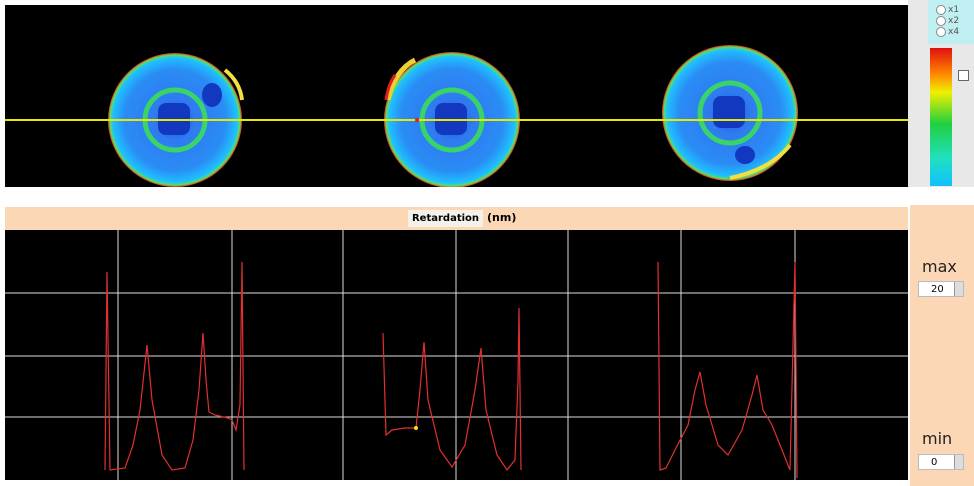 Image resolution: width=974 pixels, height=486 pixels. I want to click on zoom-label: x4, so click(954, 31).